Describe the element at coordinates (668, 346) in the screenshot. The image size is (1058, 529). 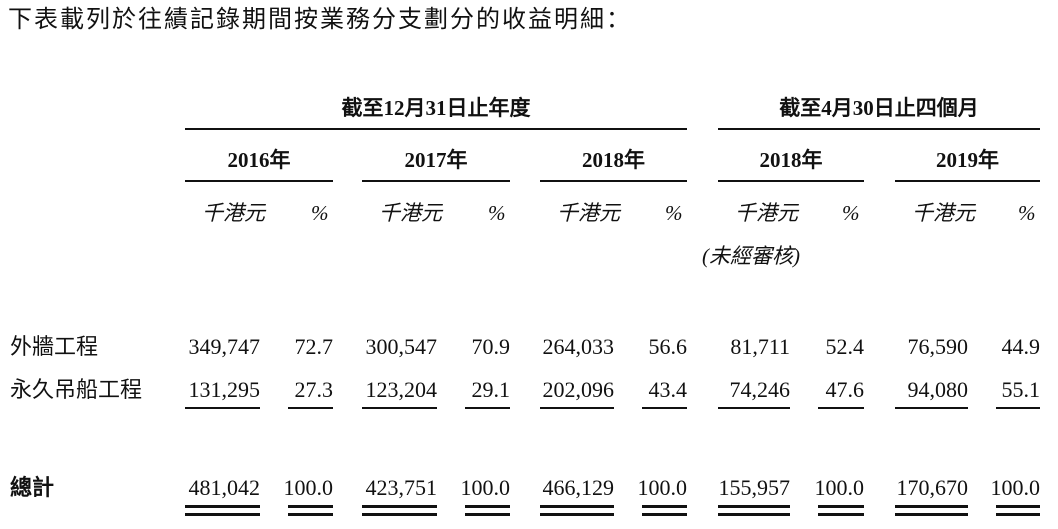
I see `cell: 56.6` at that location.